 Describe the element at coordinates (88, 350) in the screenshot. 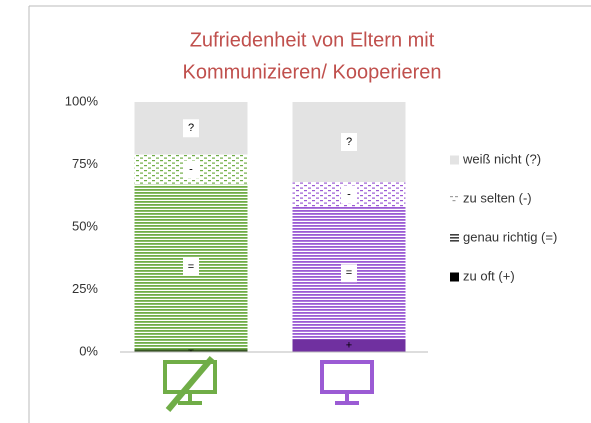

I see `y-tick-label: 0%` at that location.